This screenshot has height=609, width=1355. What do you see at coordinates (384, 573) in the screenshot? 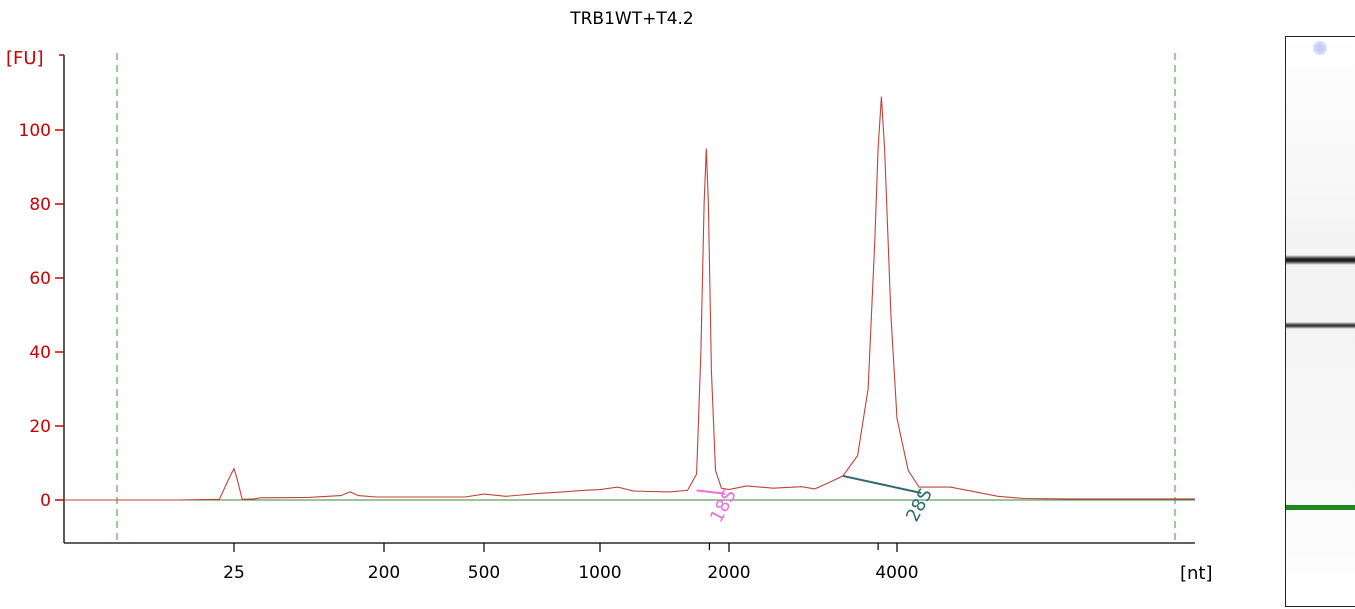
I see `x-tick-label: 200` at bounding box center [384, 573].